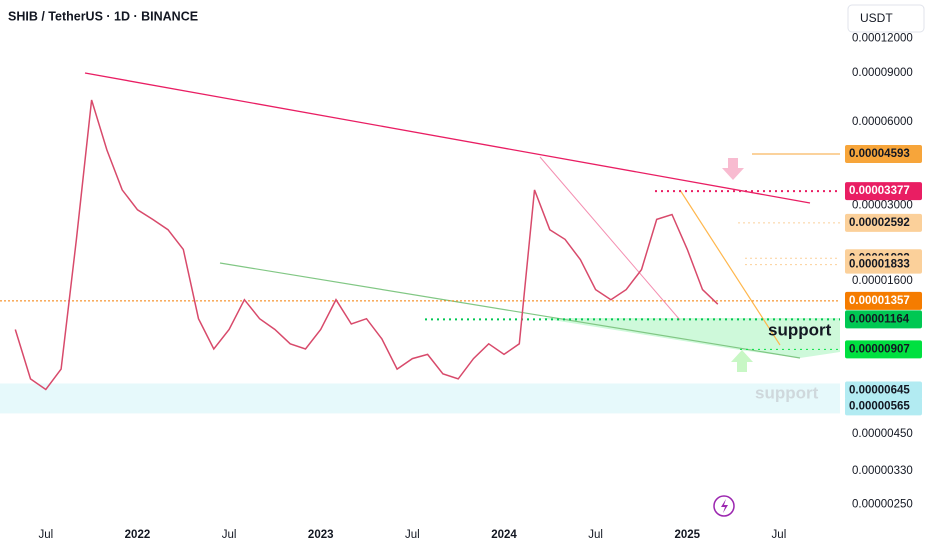  I want to click on support-band, so click(420, 398).